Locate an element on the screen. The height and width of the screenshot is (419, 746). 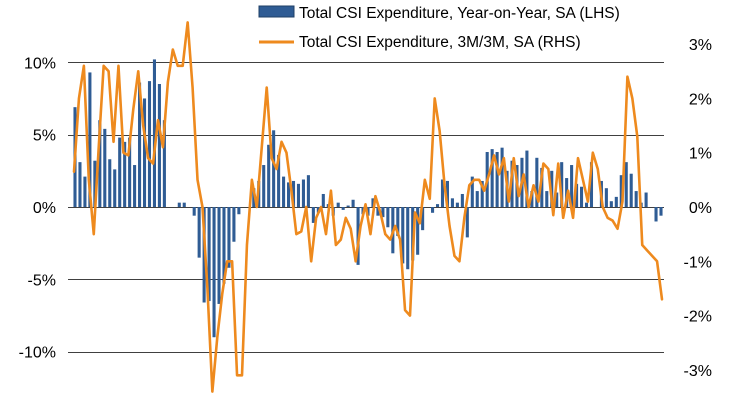
left-axis-tick-label: 0% is located at coordinates (44, 208).